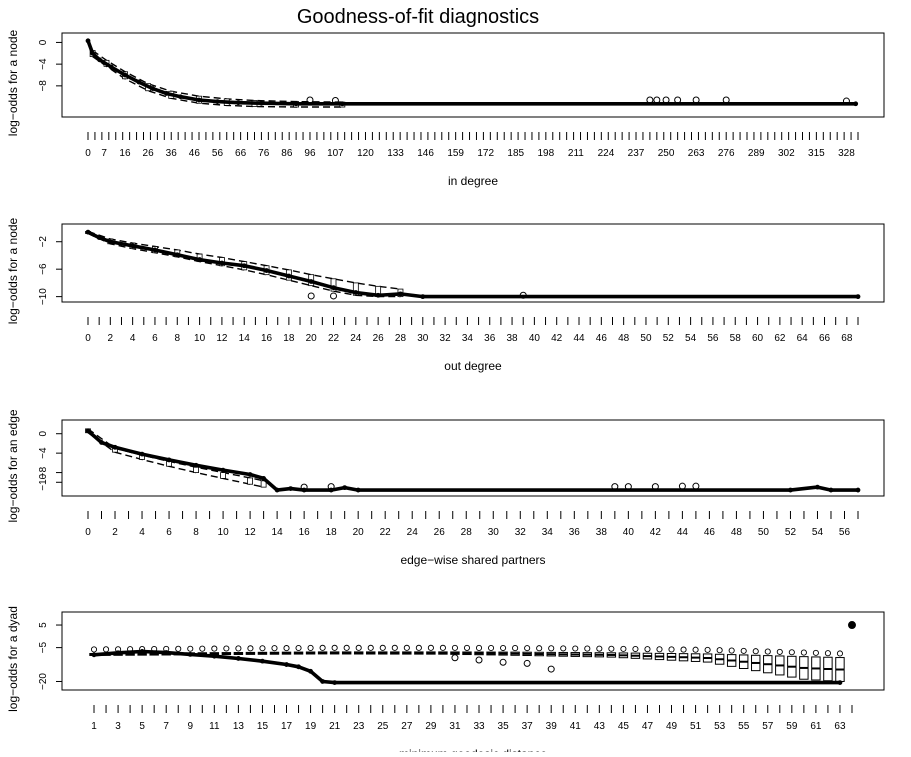  What do you see at coordinates (43, 481) in the screenshot?
I see `ytick-label-3-3: −10` at bounding box center [43, 481].